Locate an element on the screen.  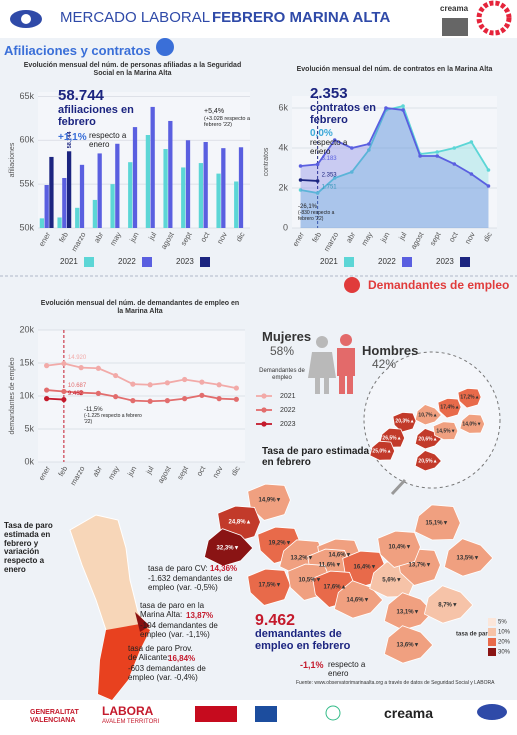
map-label: 17,5%▼ is located at coordinates (270, 586).